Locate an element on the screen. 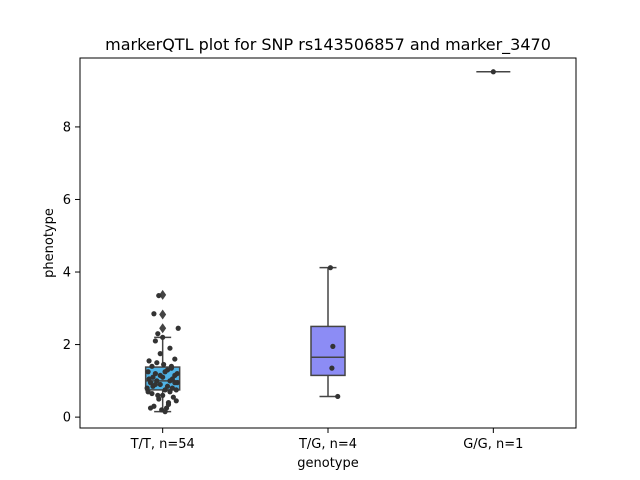 The image size is (640, 480). y-tick-label: 8 is located at coordinates (67, 127).